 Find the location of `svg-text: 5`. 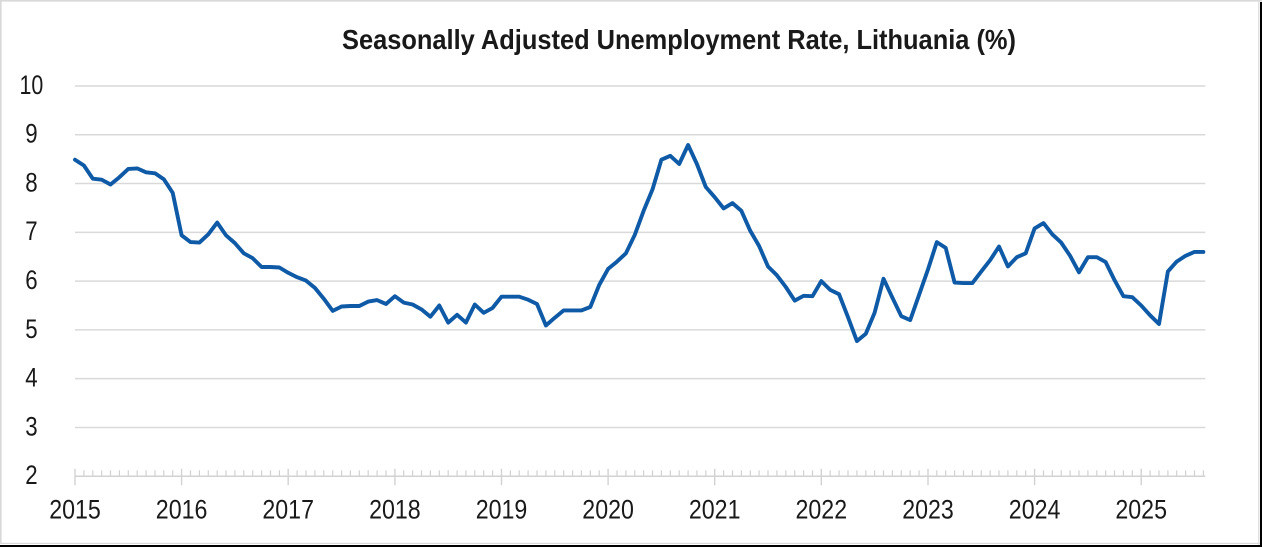

svg-text: 5 is located at coordinates (31, 329).